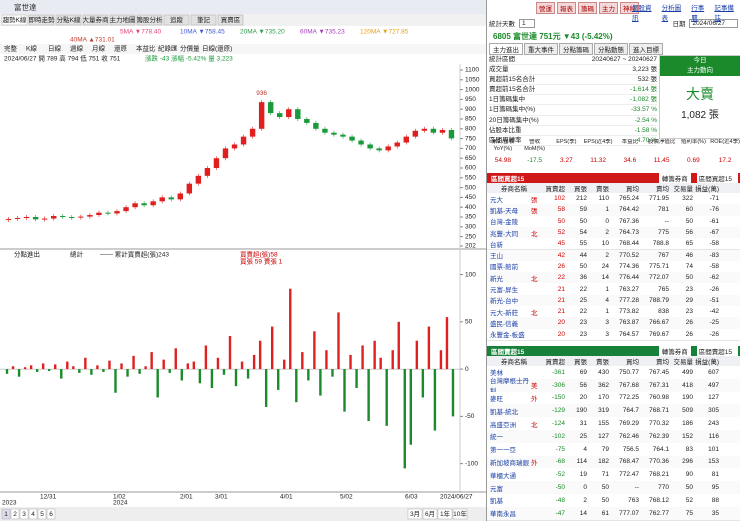 This screenshot has width=740, height=521. Describe the element at coordinates (77, 48) in the screenshot. I see `toolbar-item: 週線` at that location.